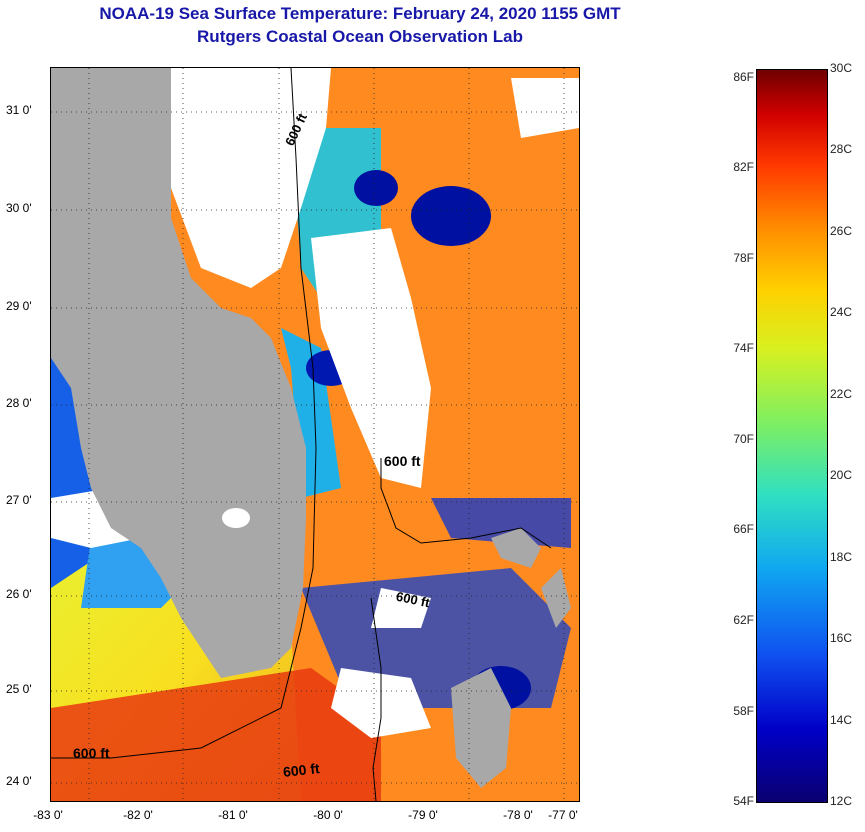 The width and height of the screenshot is (865, 832). I want to click on abaco-island, so click(556, 598).